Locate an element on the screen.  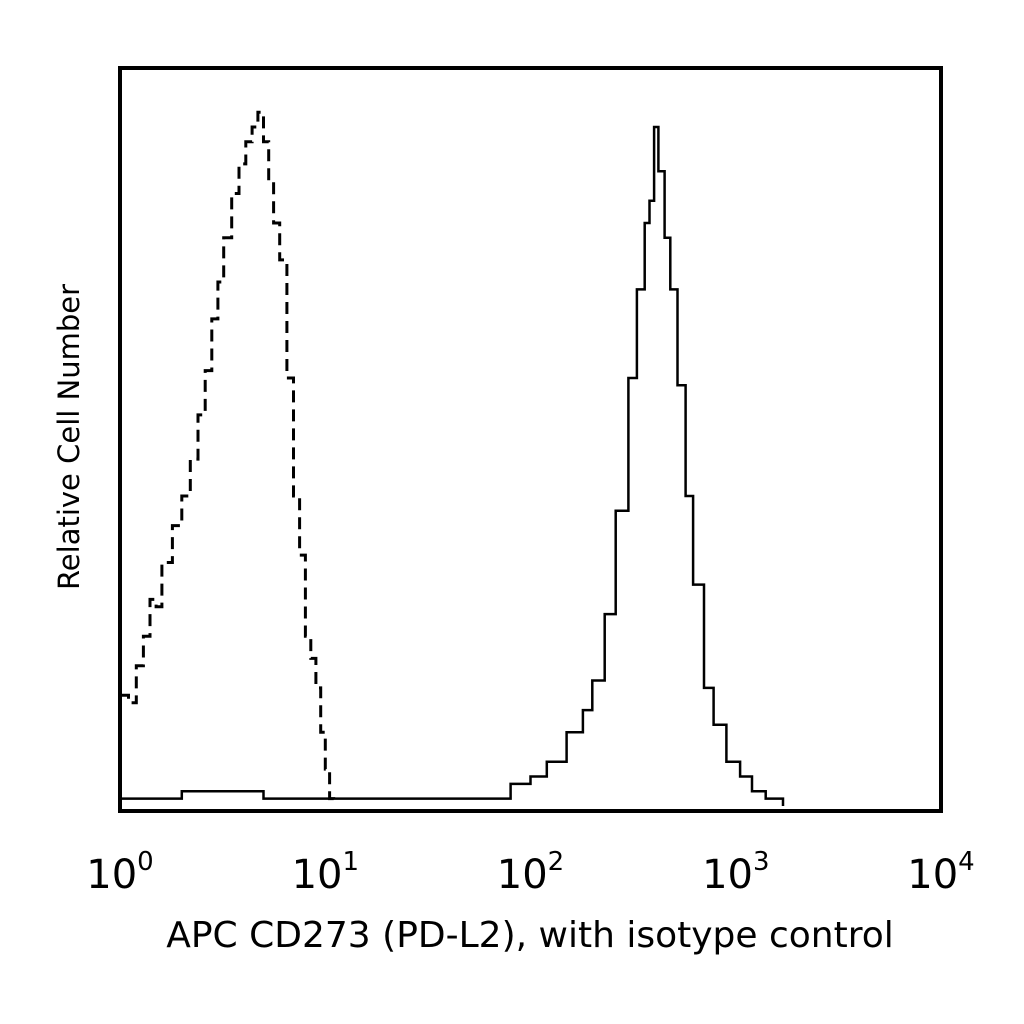
x-tick-label: 10⁴ is located at coordinates (940, 872).